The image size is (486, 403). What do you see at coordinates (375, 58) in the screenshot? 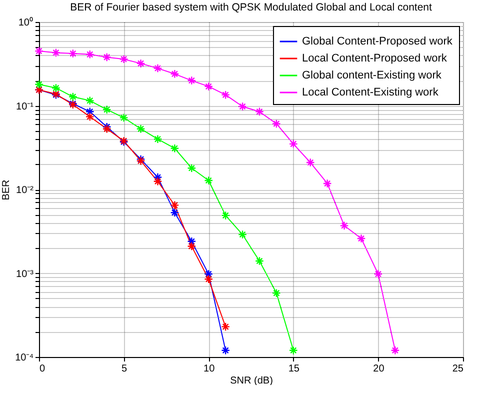
I see `legend-label: Local Content-Proposed work` at bounding box center [375, 58].